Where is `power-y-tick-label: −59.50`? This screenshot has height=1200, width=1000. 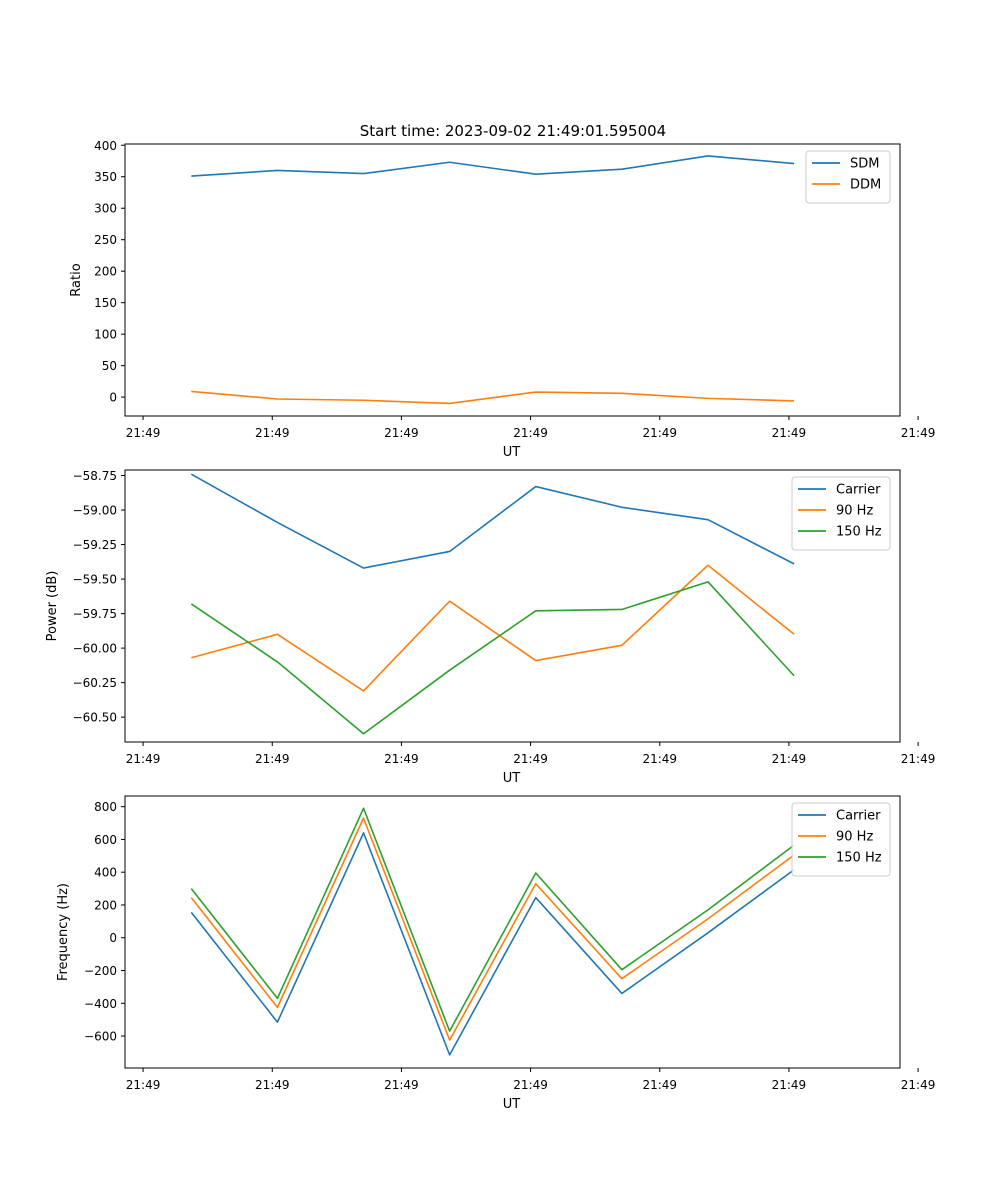 power-y-tick-label: −59.50 is located at coordinates (95, 580).